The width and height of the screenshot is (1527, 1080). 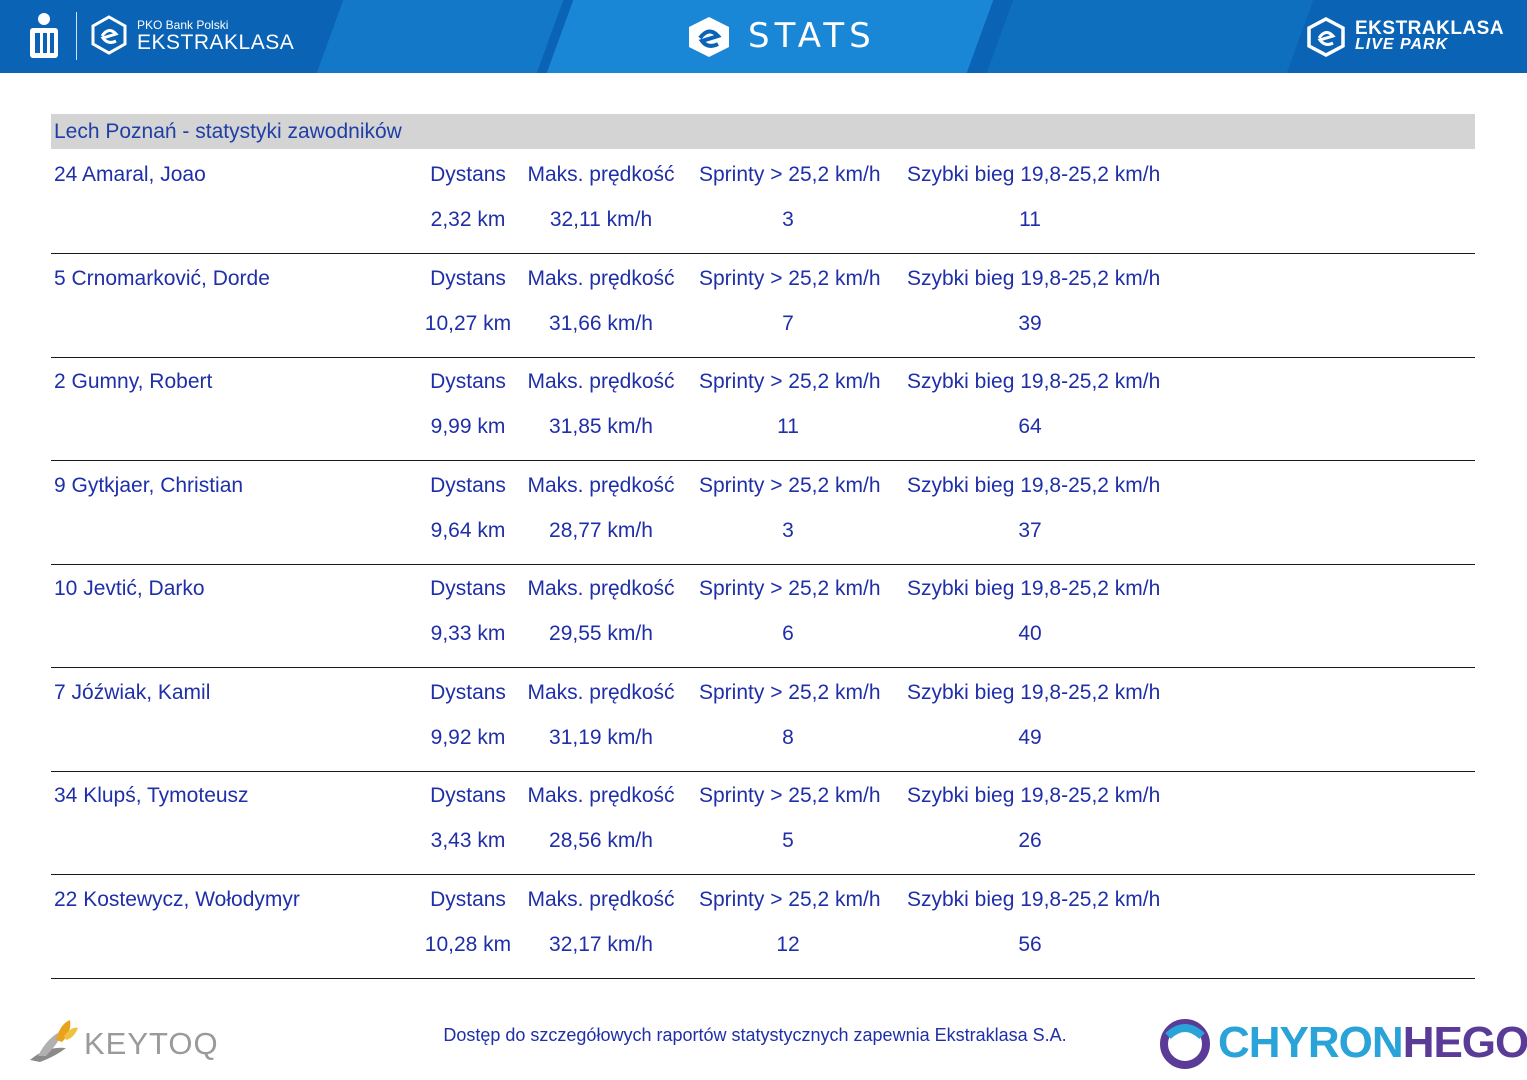 I want to click on fast-runs-value: 39, so click(x=1030, y=323).